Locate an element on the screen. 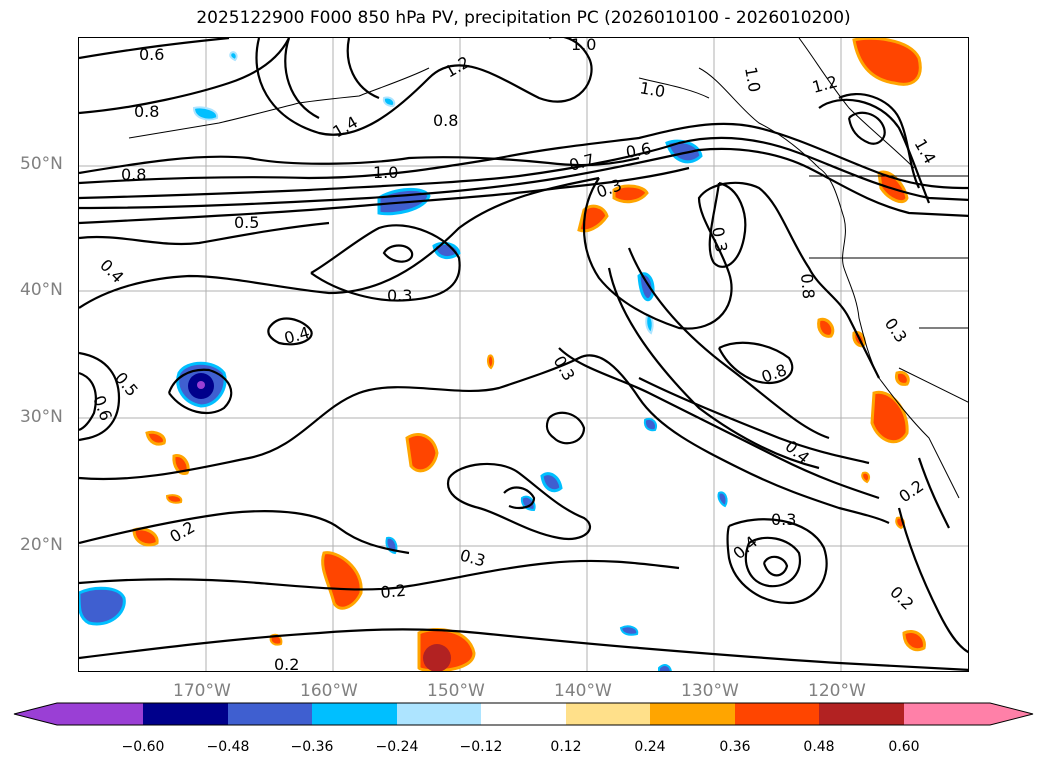  colorbar-extension-high is located at coordinates (1011, 714).